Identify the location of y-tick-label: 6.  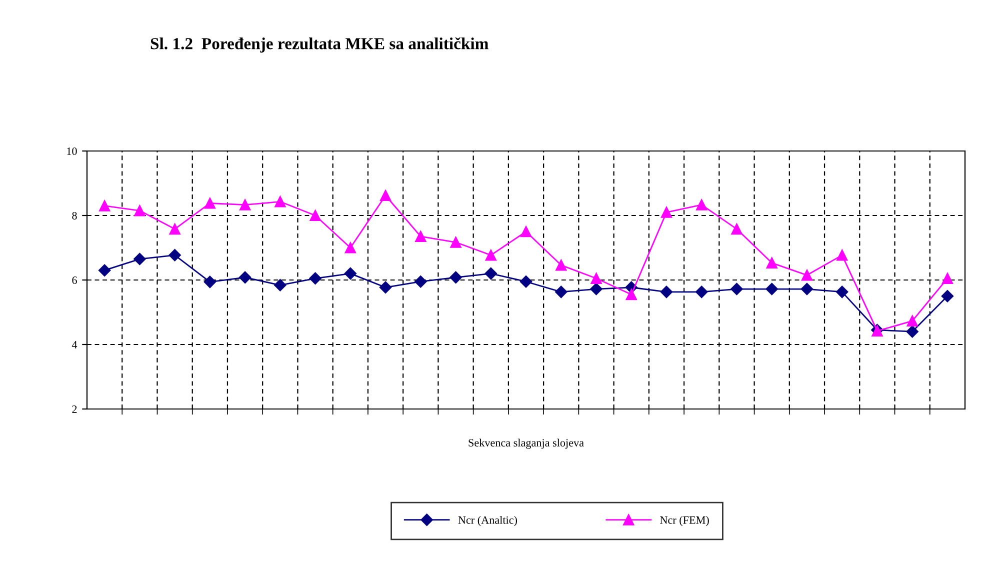
(74, 280).